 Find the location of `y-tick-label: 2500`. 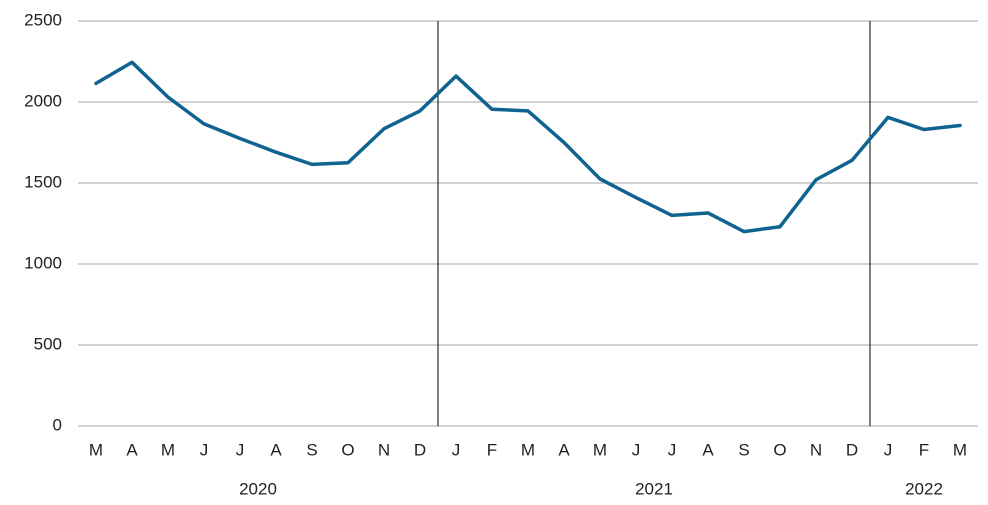

y-tick-label: 2500 is located at coordinates (43, 19).